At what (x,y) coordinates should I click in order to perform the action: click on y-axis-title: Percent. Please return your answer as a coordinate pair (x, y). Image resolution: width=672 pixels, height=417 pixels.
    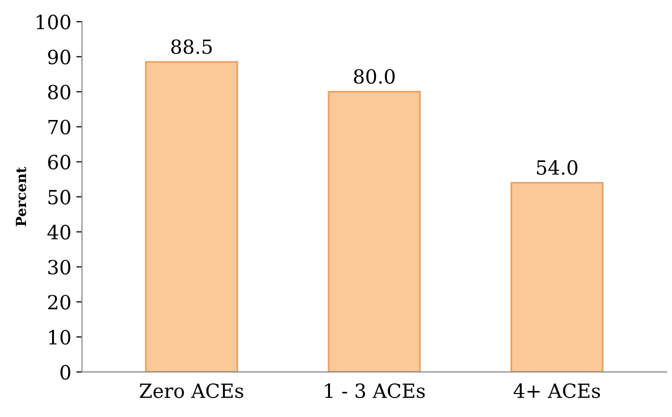
    Looking at the image, I should click on (21, 196).